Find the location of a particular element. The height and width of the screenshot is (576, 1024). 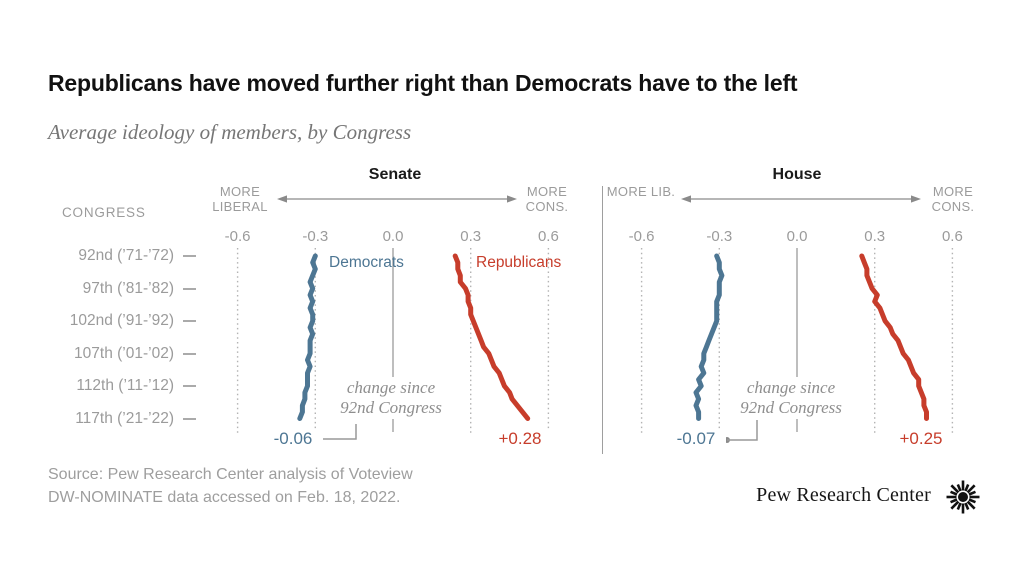

page-subtitle: Average ideology of members, by Congress is located at coordinates (230, 132).